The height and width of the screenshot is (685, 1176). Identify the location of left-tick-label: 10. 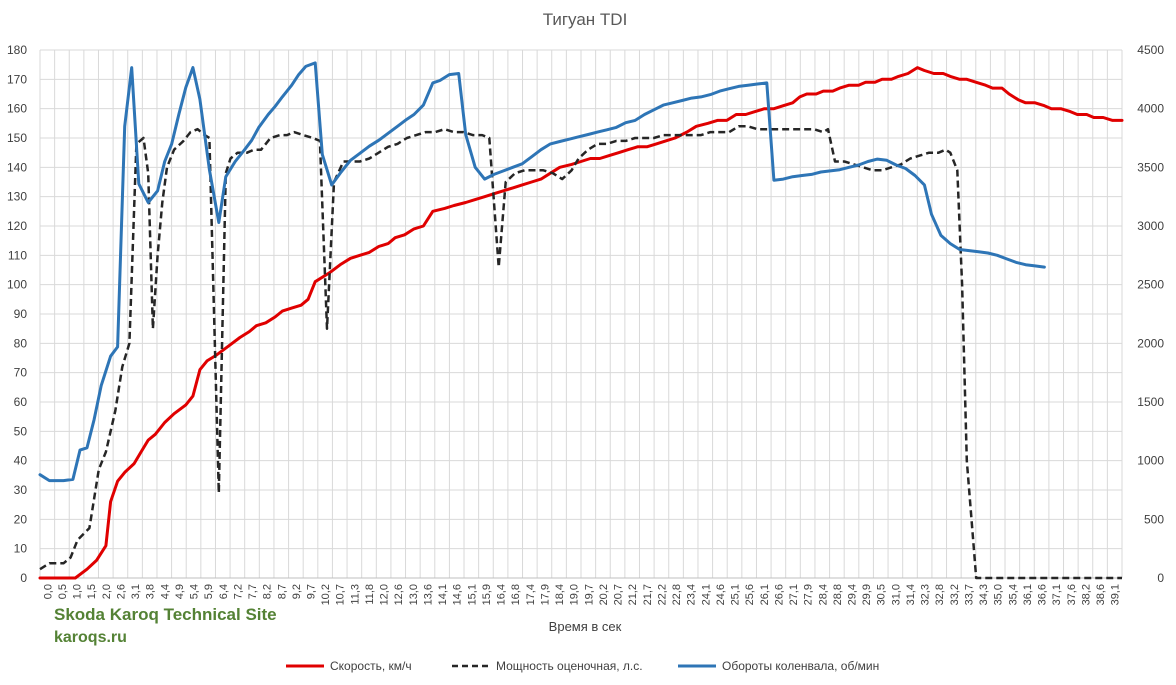
(21, 549).